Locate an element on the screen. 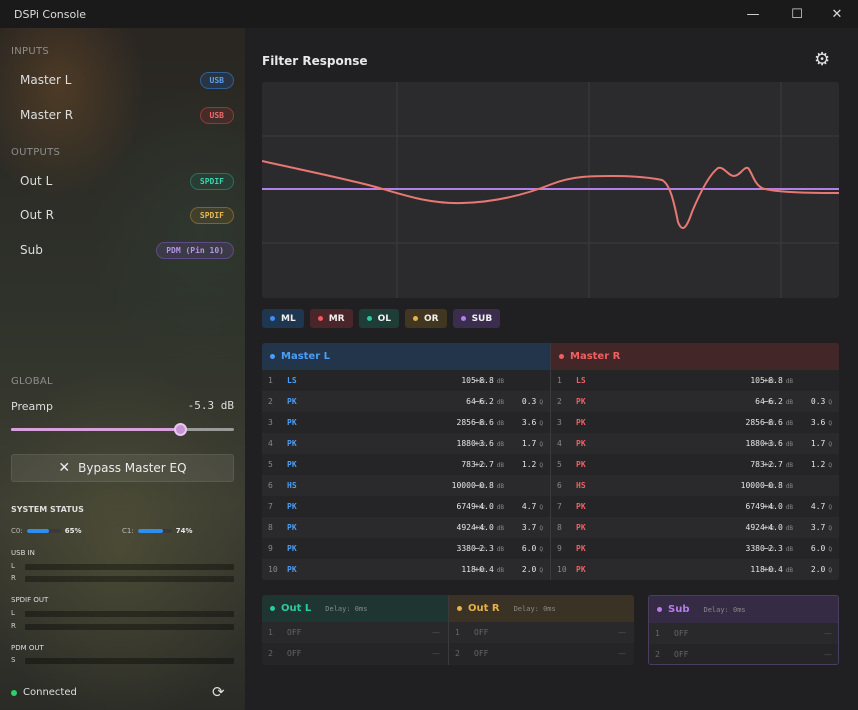  band-q: 3.7 Q is located at coordinates (532, 527).